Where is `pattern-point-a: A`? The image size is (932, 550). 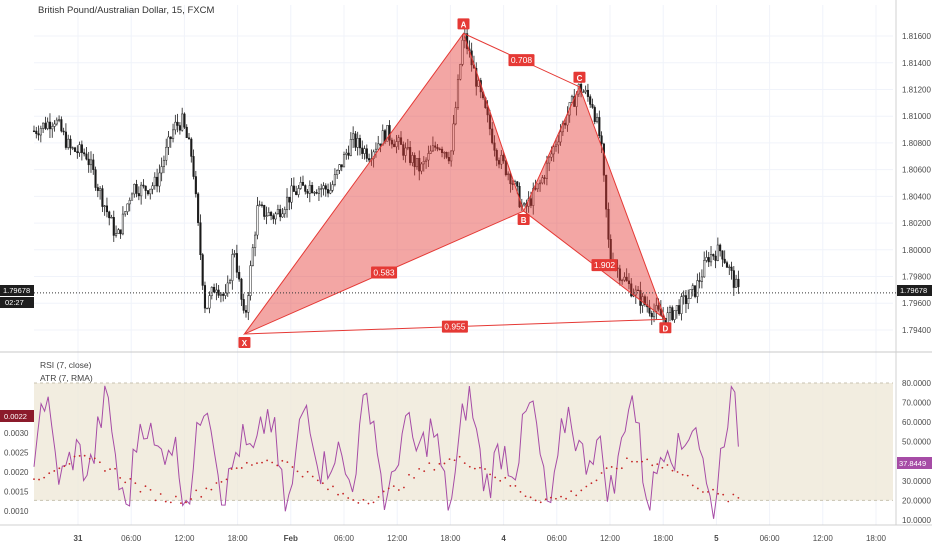
pattern-point-a: A is located at coordinates (464, 24).